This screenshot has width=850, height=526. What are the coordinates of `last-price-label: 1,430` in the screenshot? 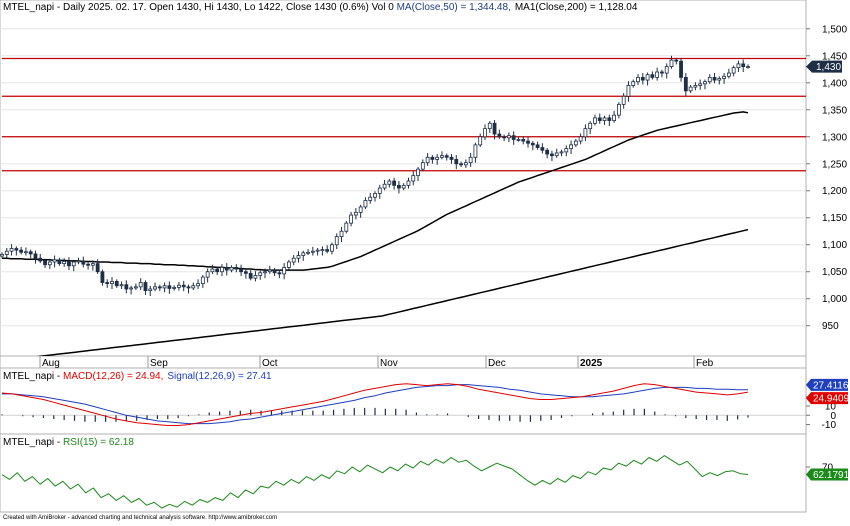 It's located at (828, 67).